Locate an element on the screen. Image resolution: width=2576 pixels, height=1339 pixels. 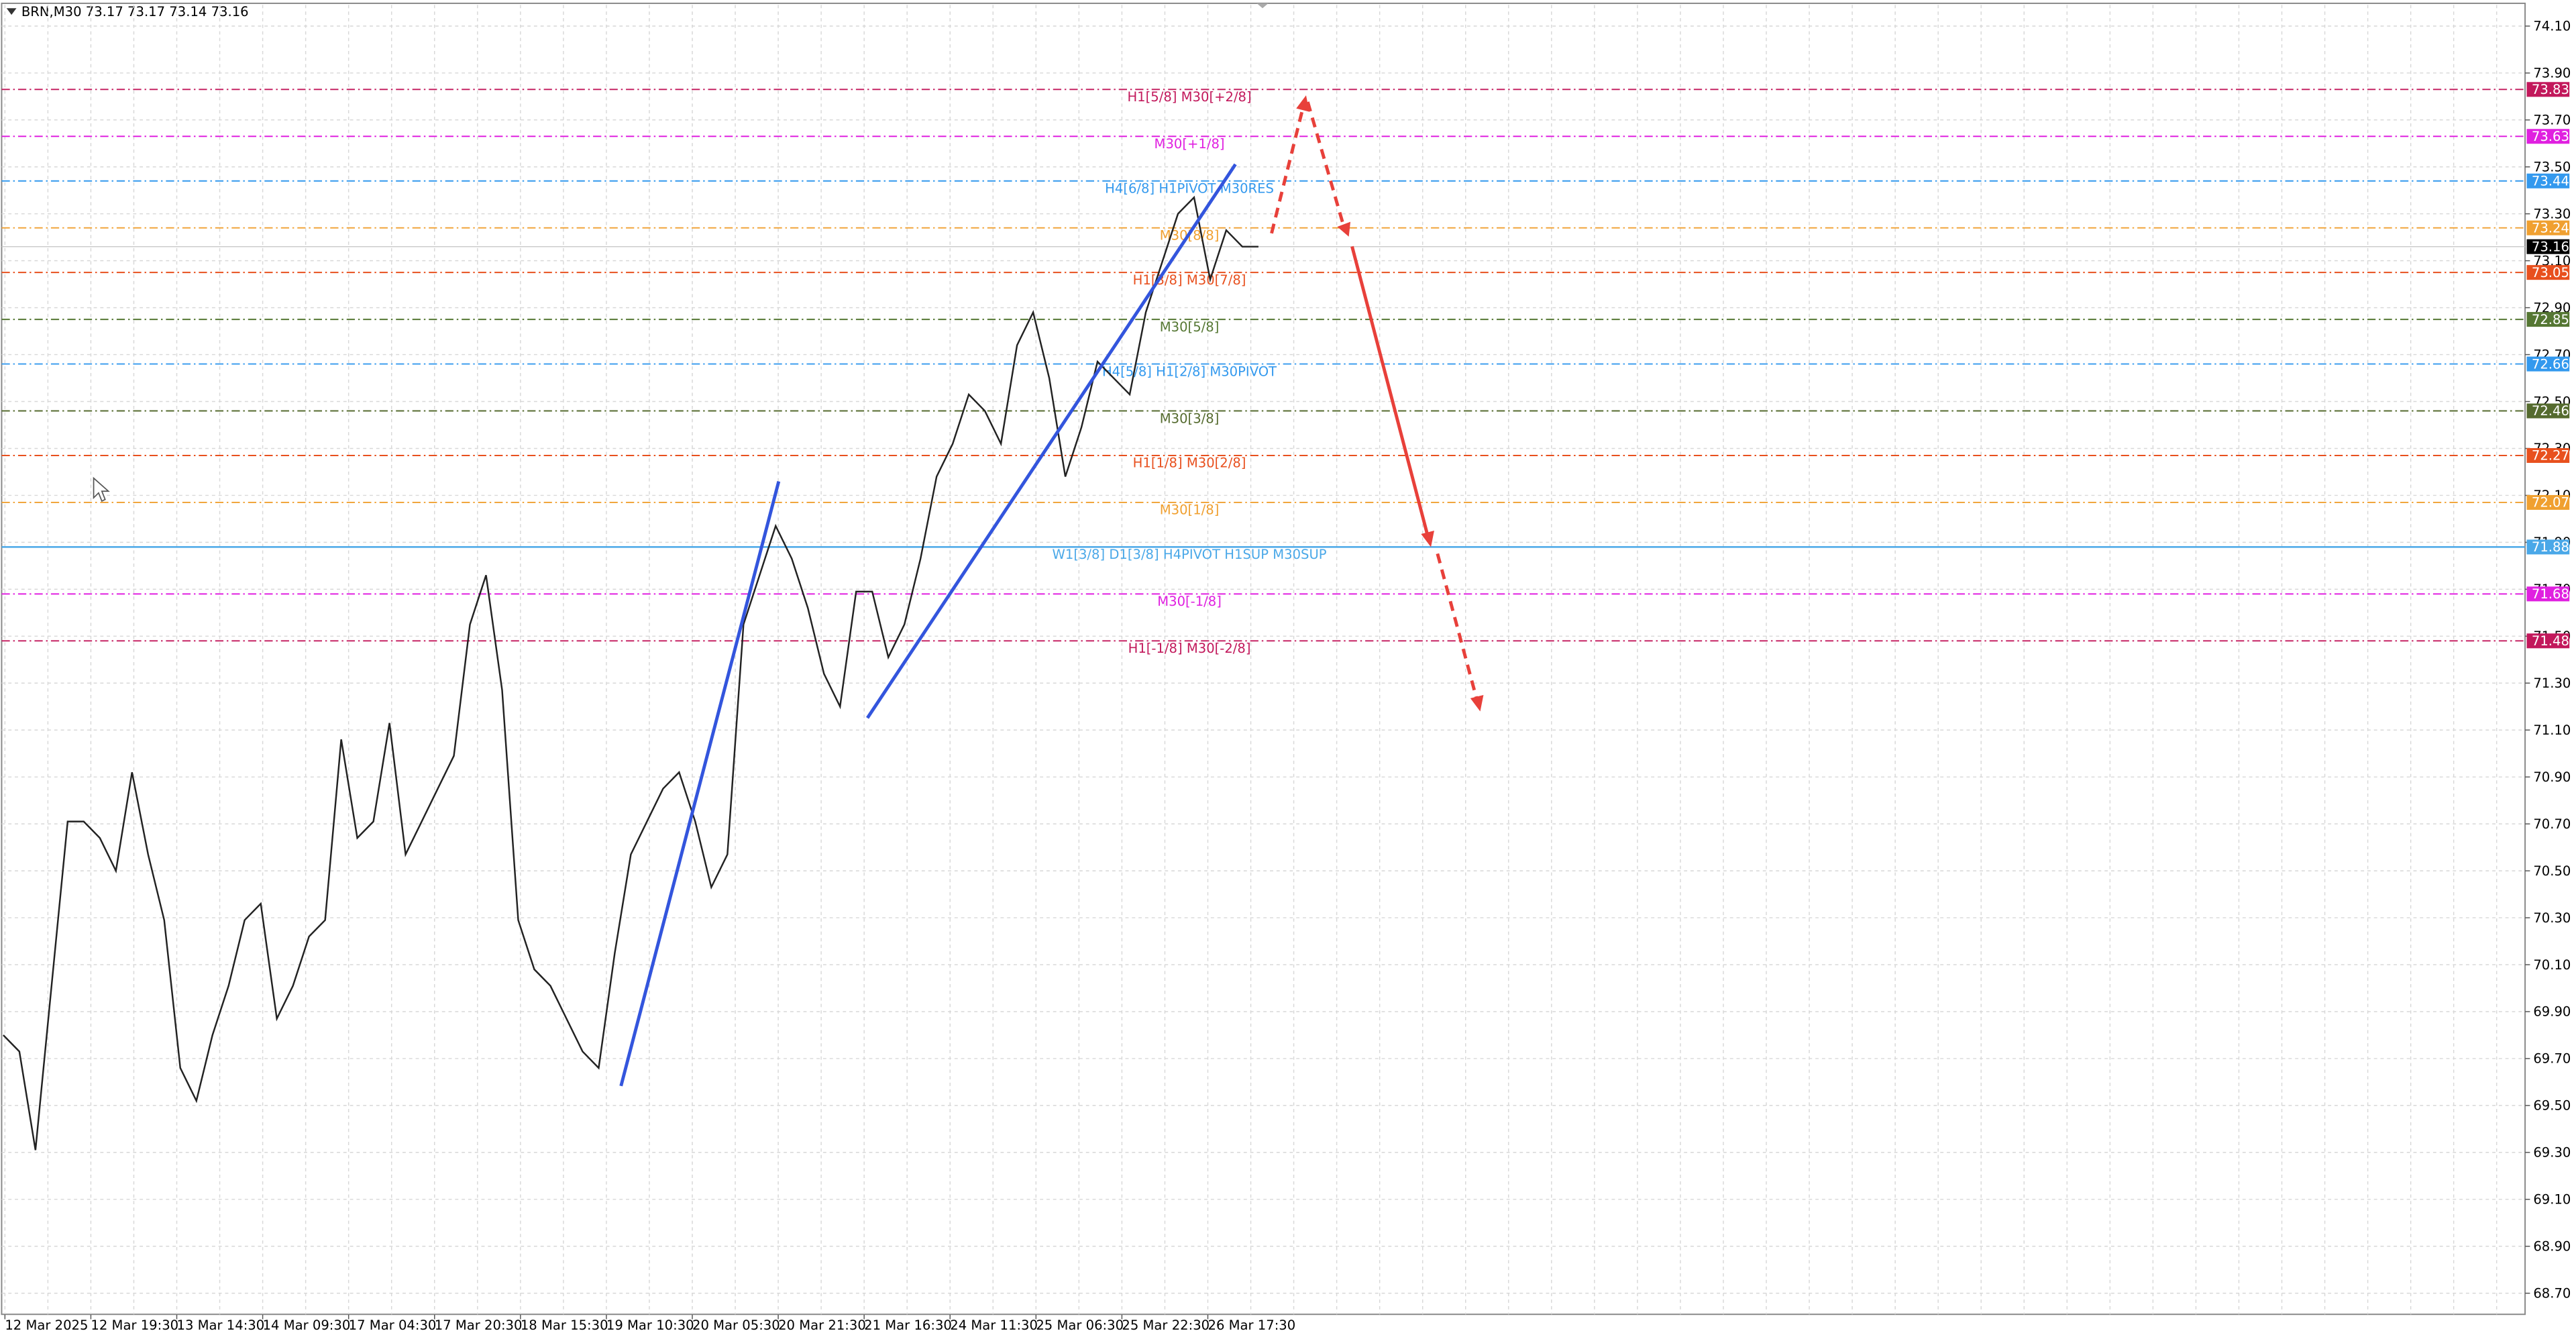
y-tick-label: 73.30 is located at coordinates (2552, 213).